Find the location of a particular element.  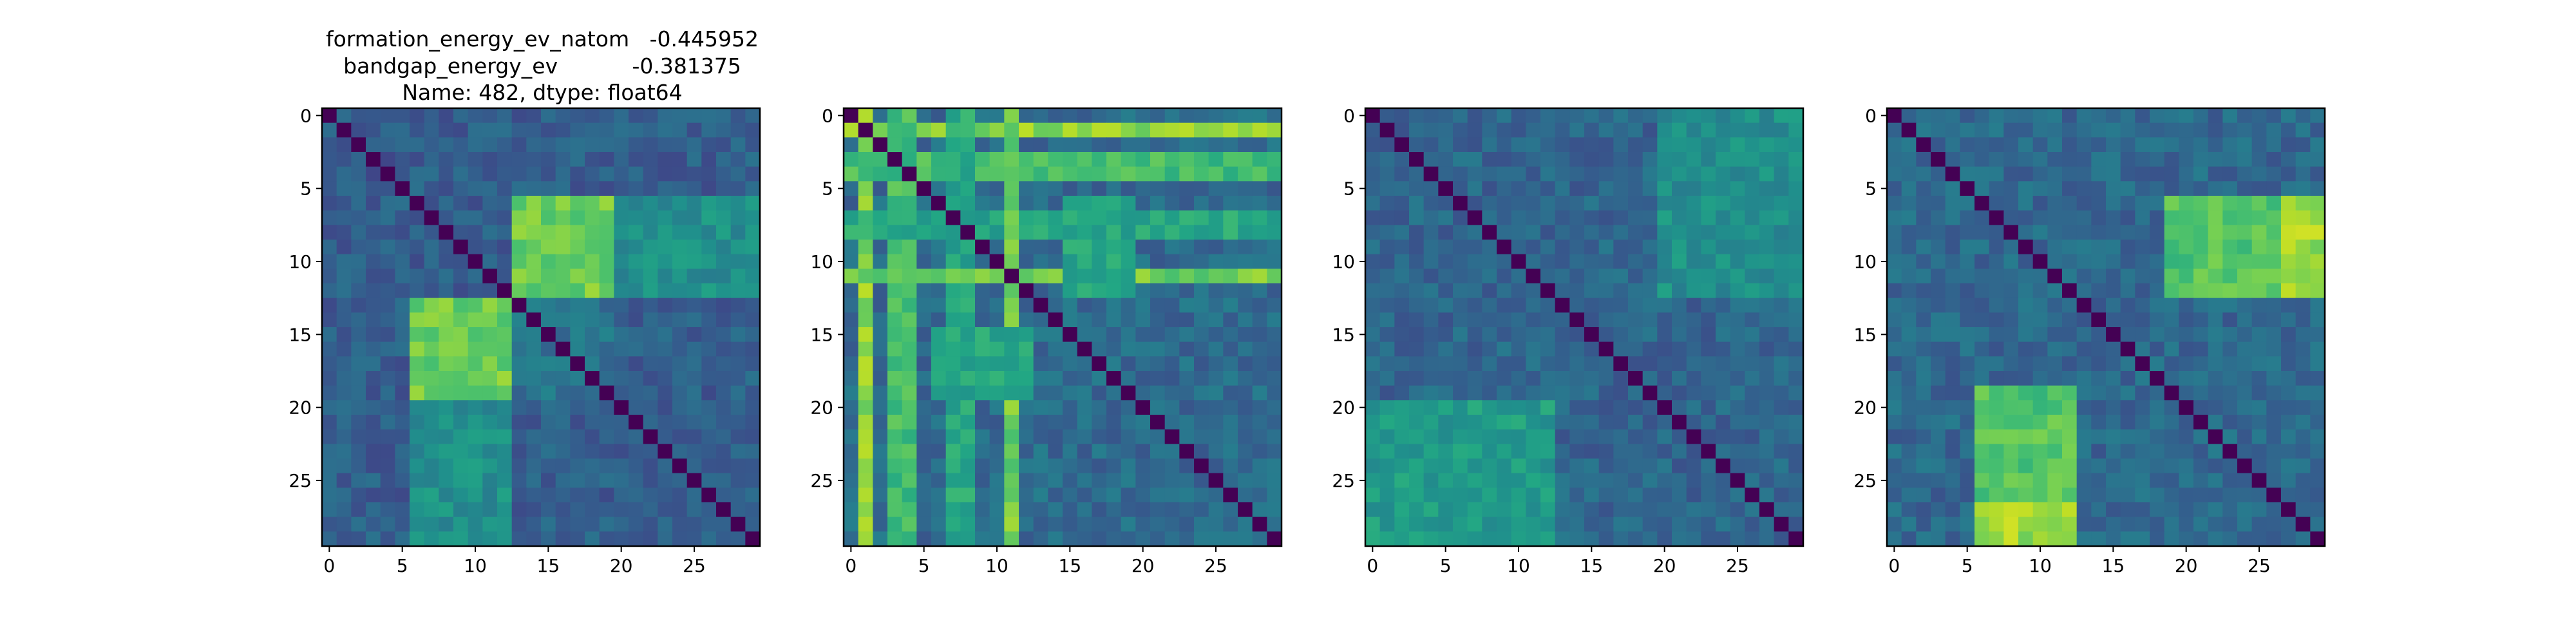

y-tick-label: 20 is located at coordinates (821, 408).